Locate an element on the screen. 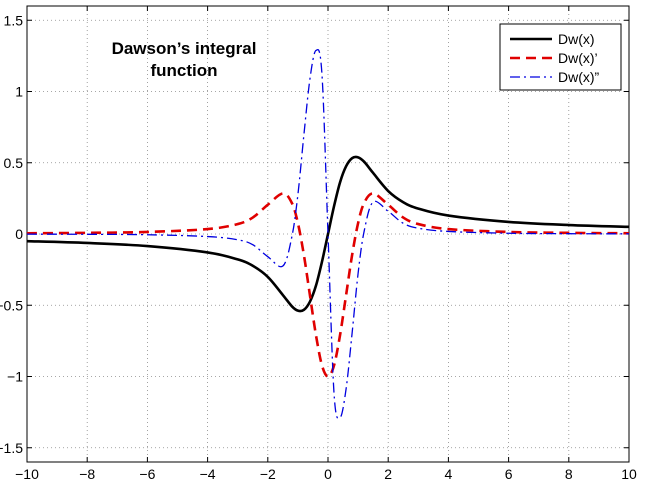 The width and height of the screenshot is (652, 488). x-tick-label: 2 is located at coordinates (388, 474).